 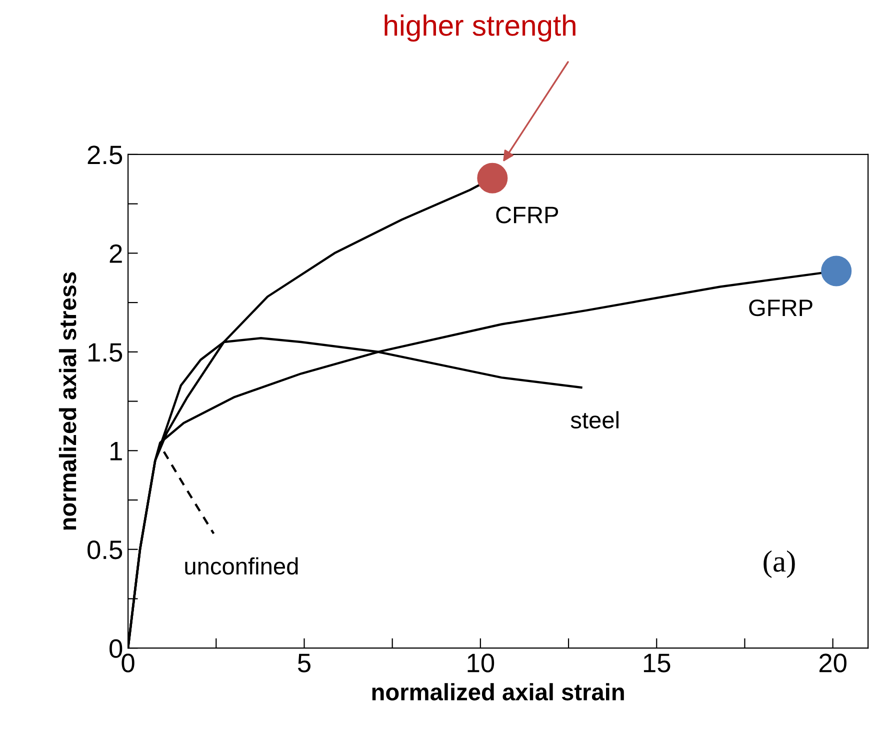 What do you see at coordinates (498, 691) in the screenshot?
I see `x-axis-title: normalized axial strain` at bounding box center [498, 691].